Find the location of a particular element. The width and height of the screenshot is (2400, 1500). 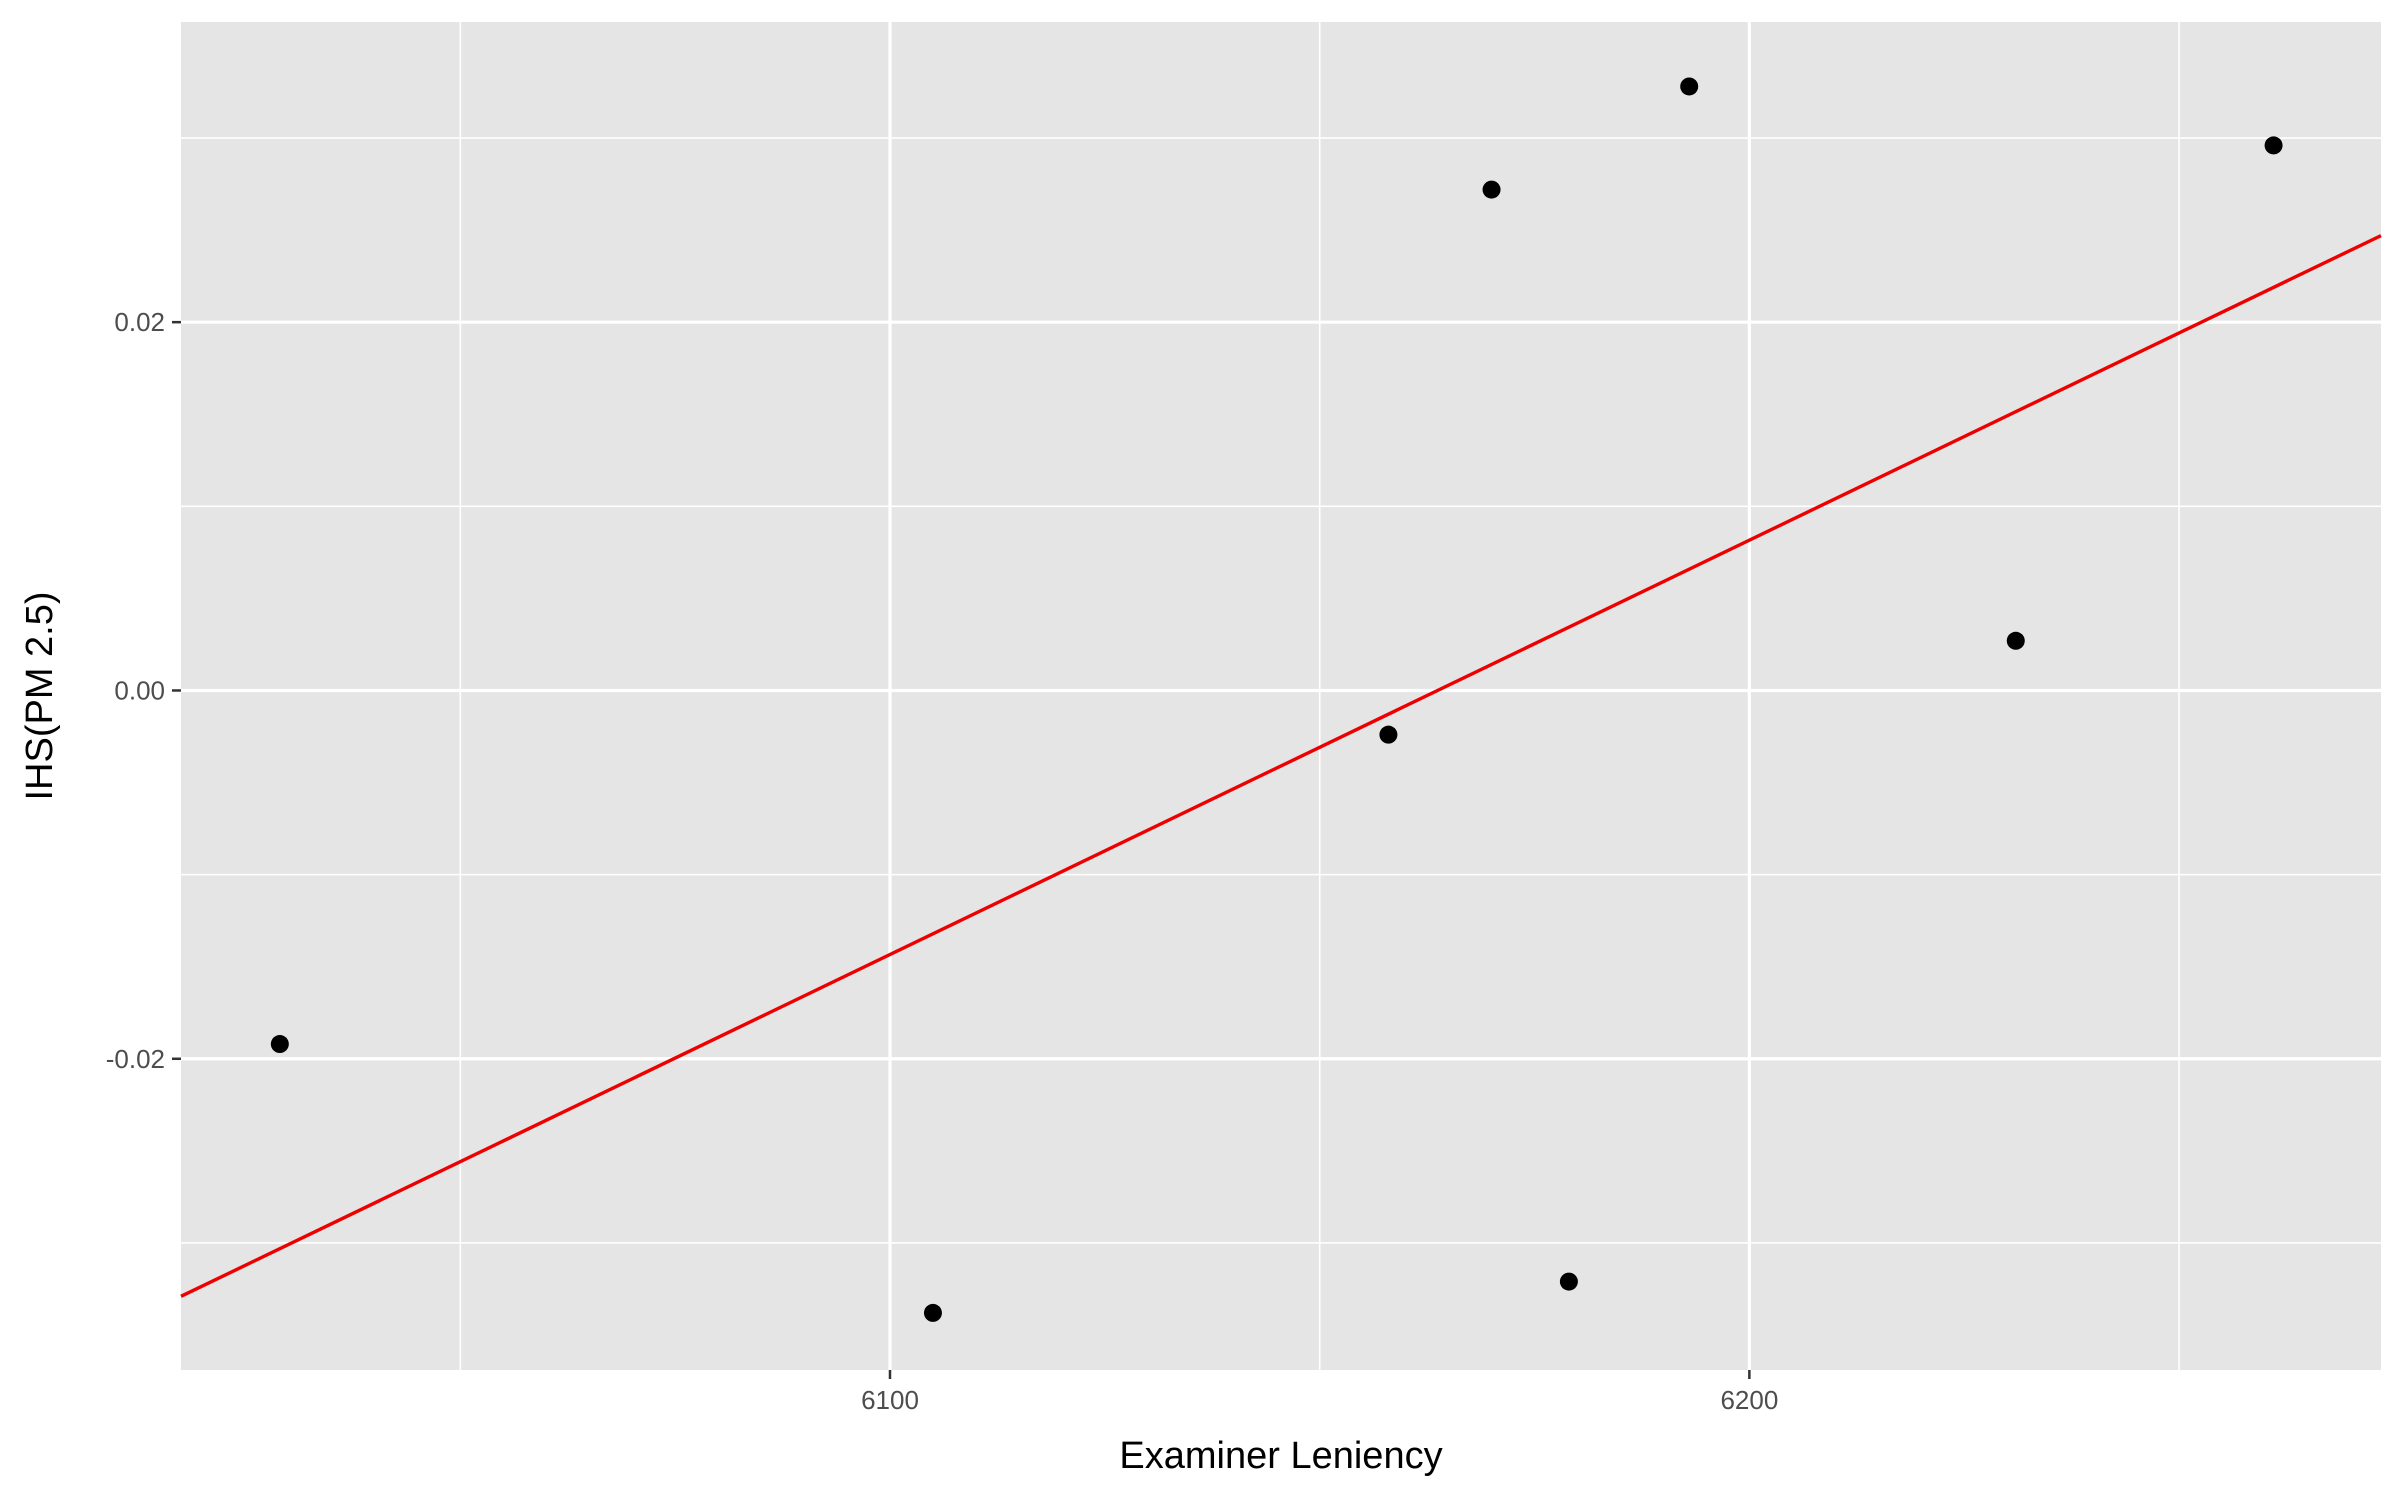

y-axis-title: IHS(PM 2.5) is located at coordinates (40, 695).